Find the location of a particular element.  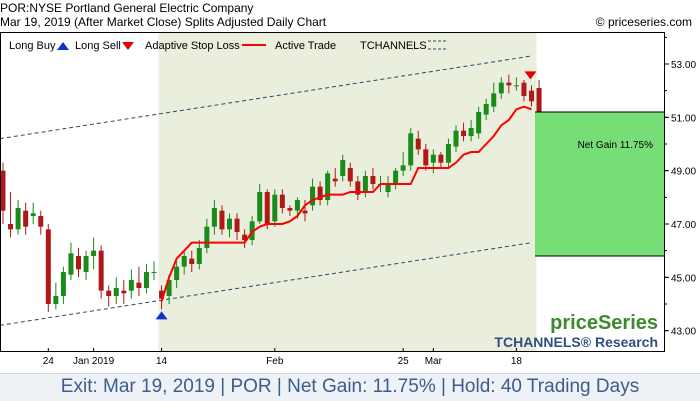

legend-adaptive-stop-label: Adaptive Stop Loss is located at coordinates (192, 46).